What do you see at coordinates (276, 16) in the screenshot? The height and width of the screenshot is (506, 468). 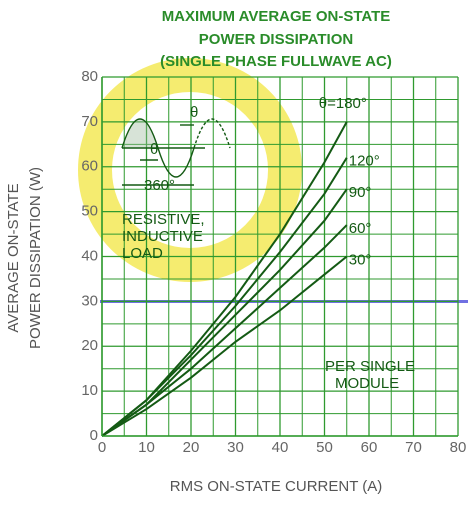 I see `title-line: MAXIMUM AVERAGE ON-STATE` at bounding box center [276, 16].